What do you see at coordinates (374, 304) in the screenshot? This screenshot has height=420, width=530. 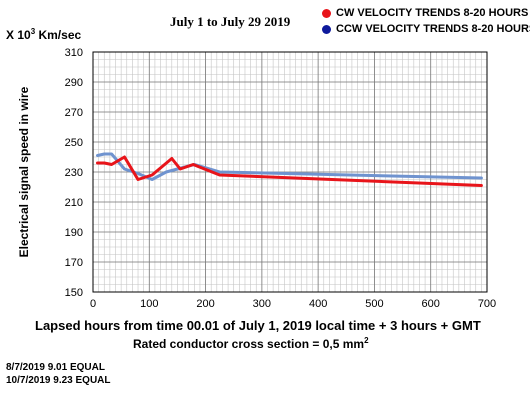 I see `x-tick-label: 500` at bounding box center [374, 304].